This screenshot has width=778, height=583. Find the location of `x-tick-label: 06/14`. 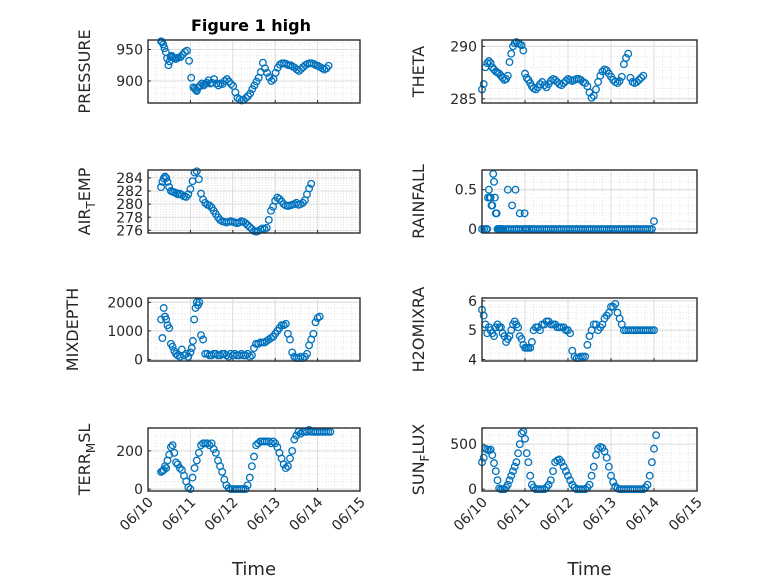

x-tick-label: 06/14 is located at coordinates (643, 514).